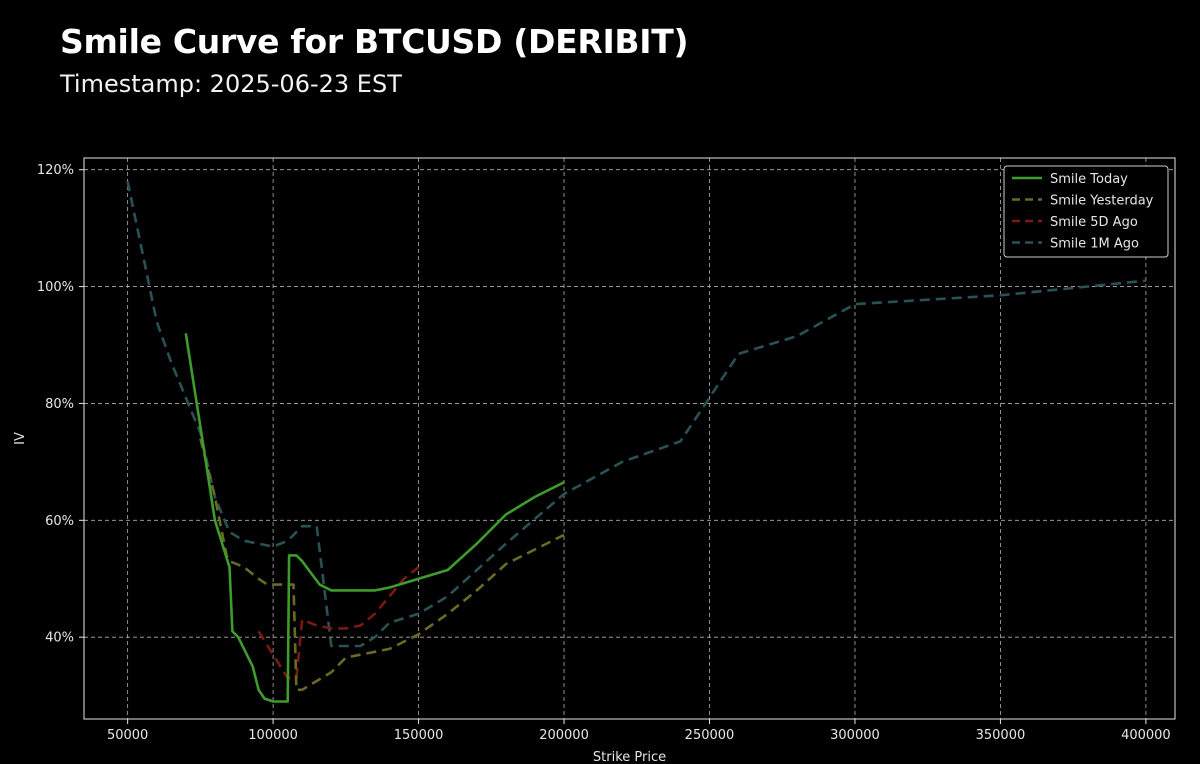 The width and height of the screenshot is (1200, 764). I want to click on y-ticks: 40% 60% 80% 100% 120%, so click(60, 404).